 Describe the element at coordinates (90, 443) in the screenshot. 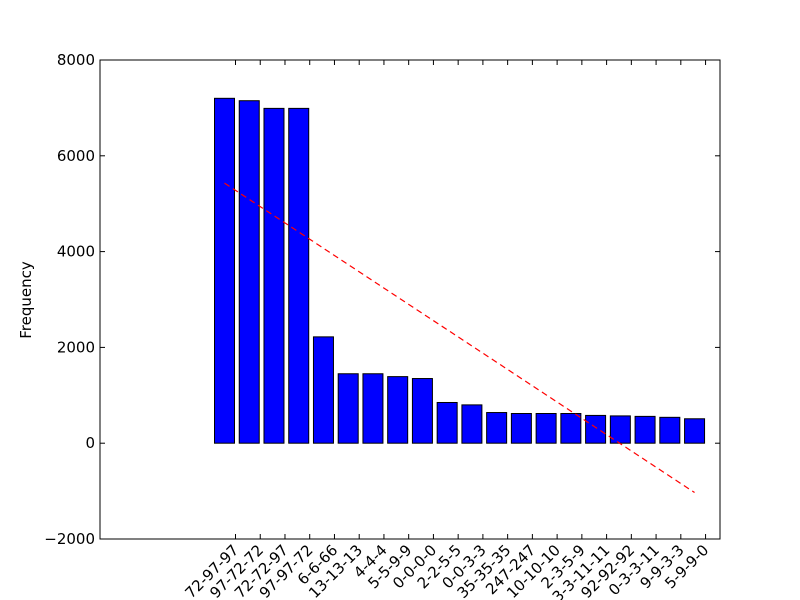

I see `y-tick-label: 0` at that location.